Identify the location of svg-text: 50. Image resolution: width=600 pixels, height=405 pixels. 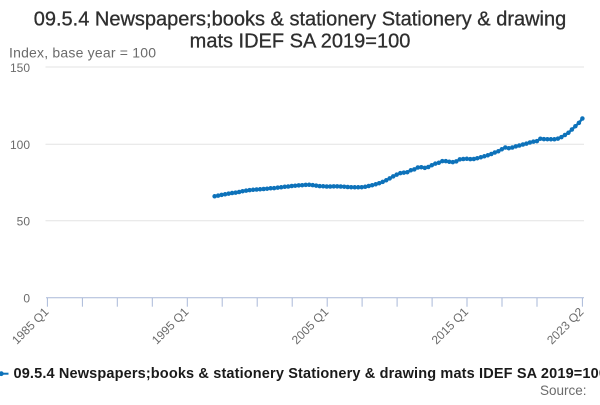
(24, 222).